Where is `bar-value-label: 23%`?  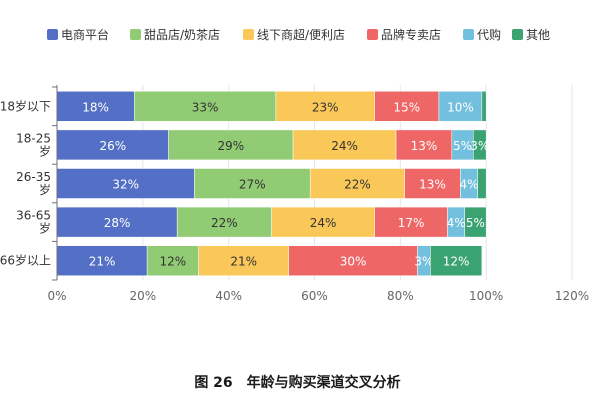 bar-value-label: 23% is located at coordinates (325, 107).